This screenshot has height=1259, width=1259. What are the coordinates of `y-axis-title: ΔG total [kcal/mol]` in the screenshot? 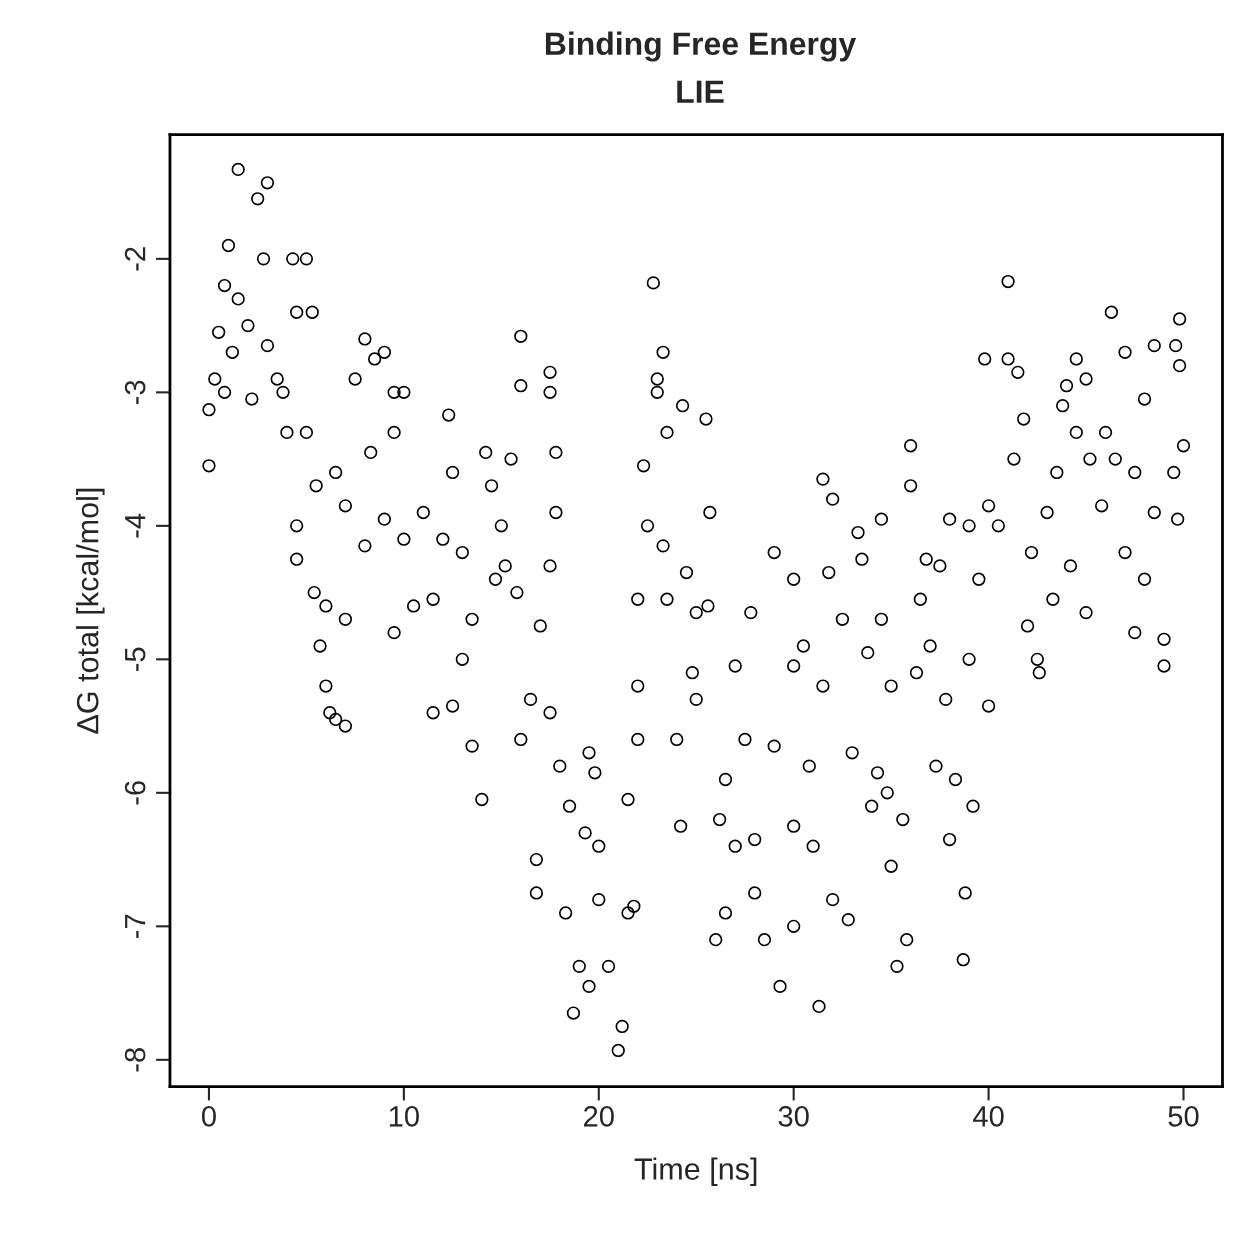 It's located at (90, 611).